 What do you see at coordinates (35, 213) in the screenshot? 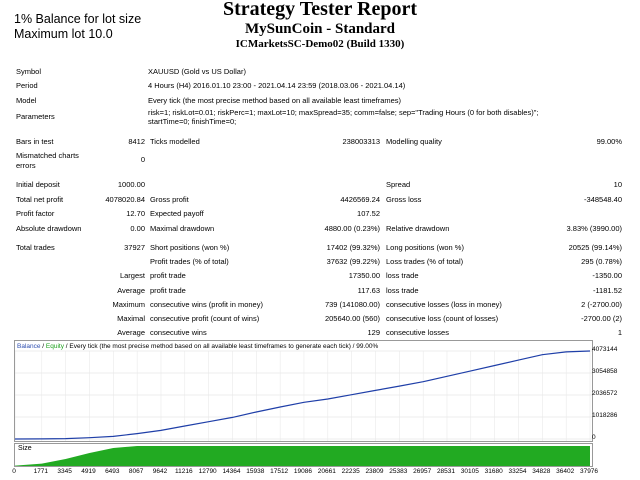
I see `profit-factor-label: Profit factor` at bounding box center [35, 213].